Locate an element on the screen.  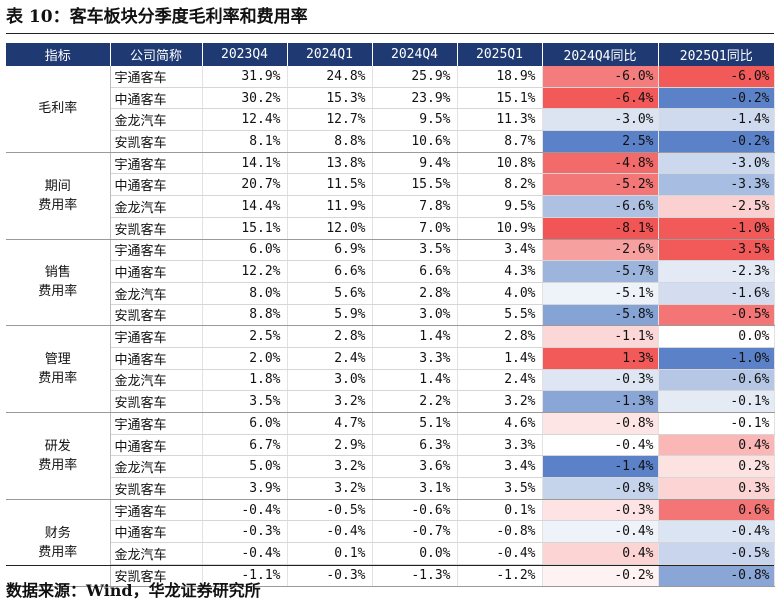
value-cell-q2024q4: 2.2% is located at coordinates (415, 401).